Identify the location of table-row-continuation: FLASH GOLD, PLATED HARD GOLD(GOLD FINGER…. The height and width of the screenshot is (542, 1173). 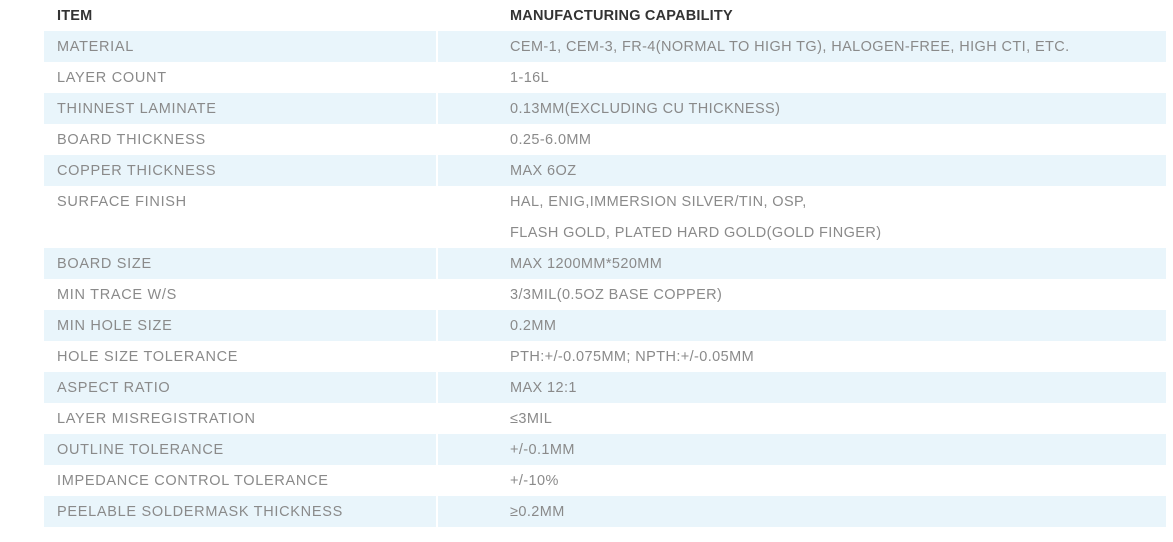
(605, 232).